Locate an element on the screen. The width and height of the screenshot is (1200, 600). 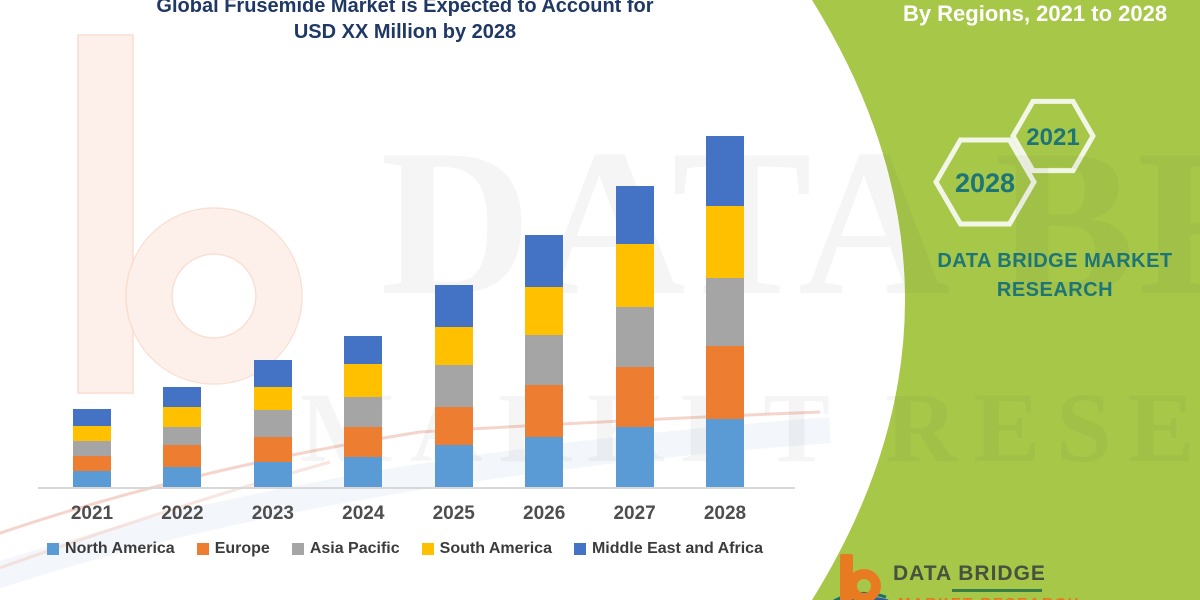
bar-column-2024 is located at coordinates (363, 411).